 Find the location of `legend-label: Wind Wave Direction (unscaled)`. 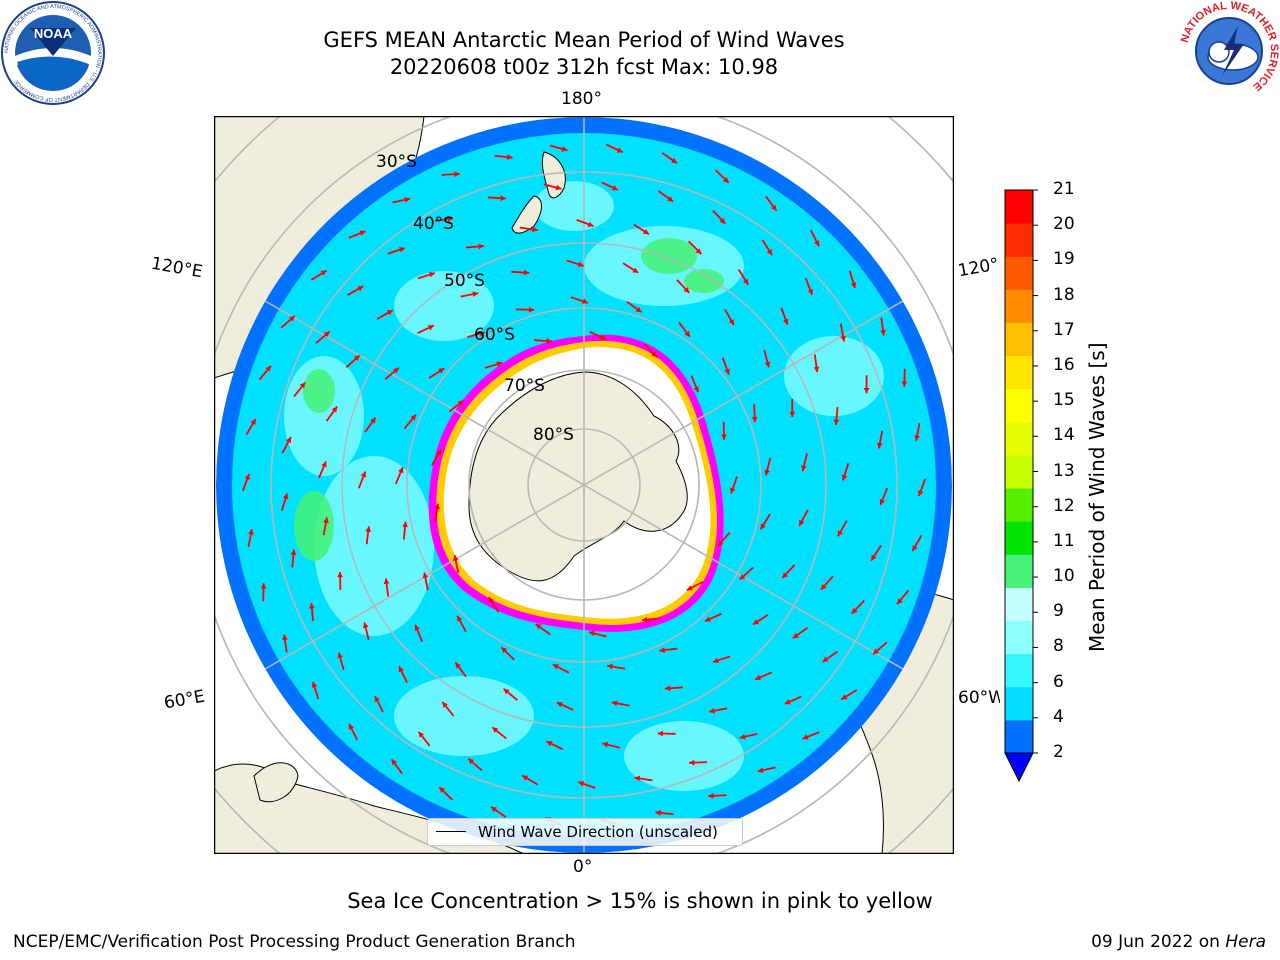

legend-label: Wind Wave Direction (unscaled) is located at coordinates (598, 832).